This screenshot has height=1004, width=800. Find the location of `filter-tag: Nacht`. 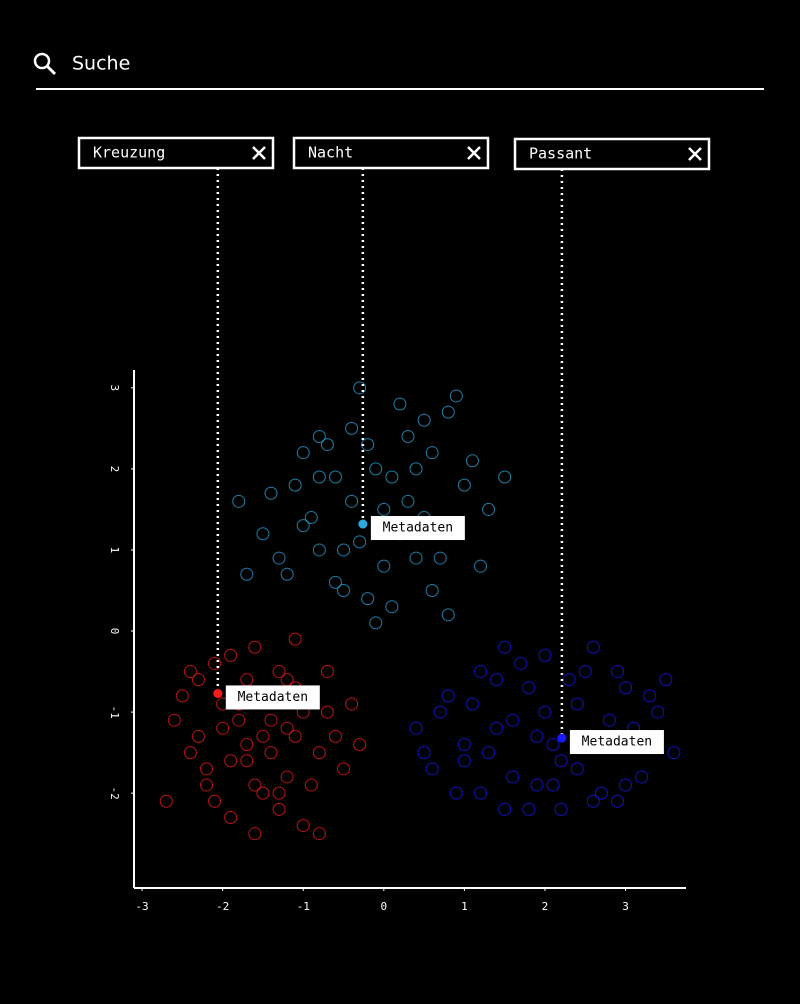

filter-tag: Nacht is located at coordinates (391, 153).